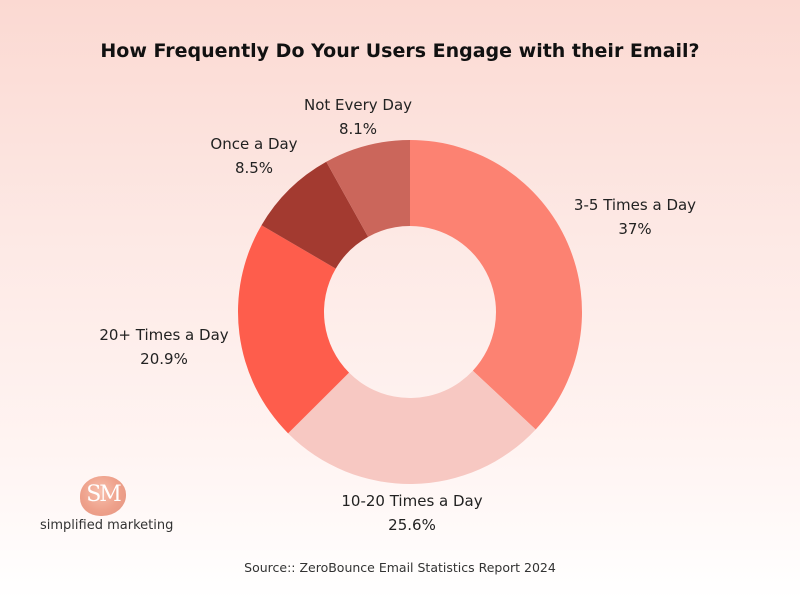  What do you see at coordinates (293, 329) in the screenshot?
I see `slice-20-times-a-day` at bounding box center [293, 329].